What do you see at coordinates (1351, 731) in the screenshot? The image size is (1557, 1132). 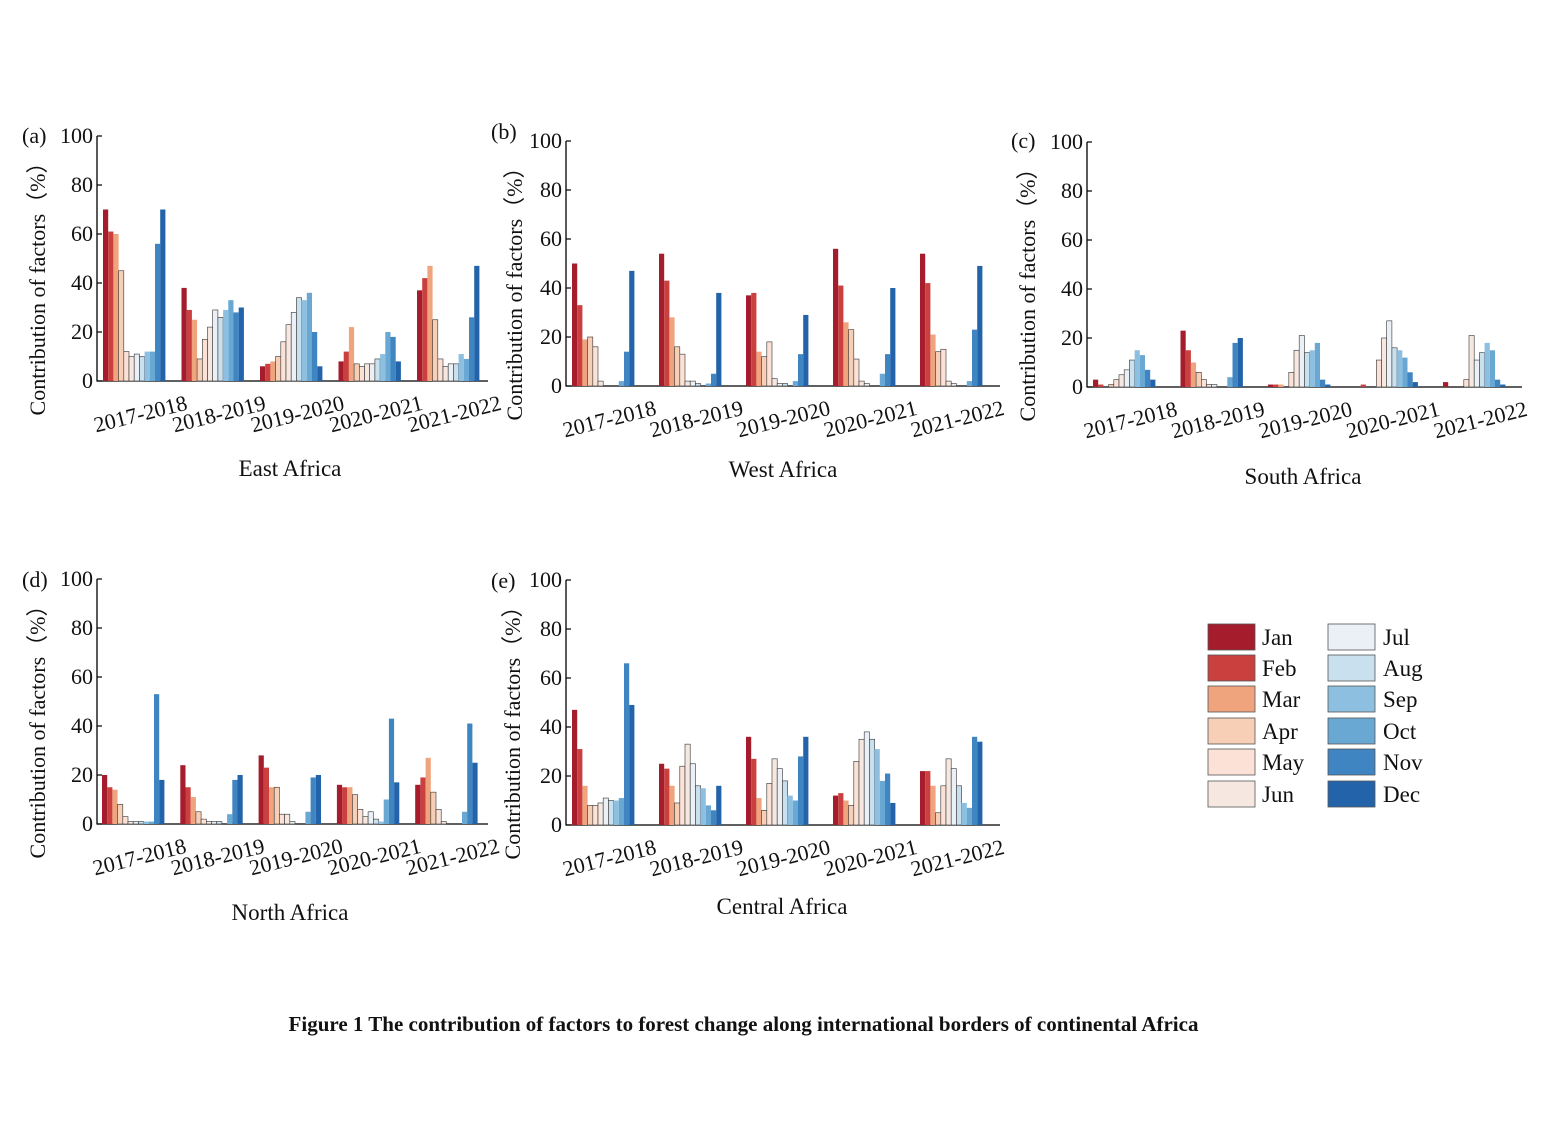 I see `legend-swatch-oct` at bounding box center [1351, 731].